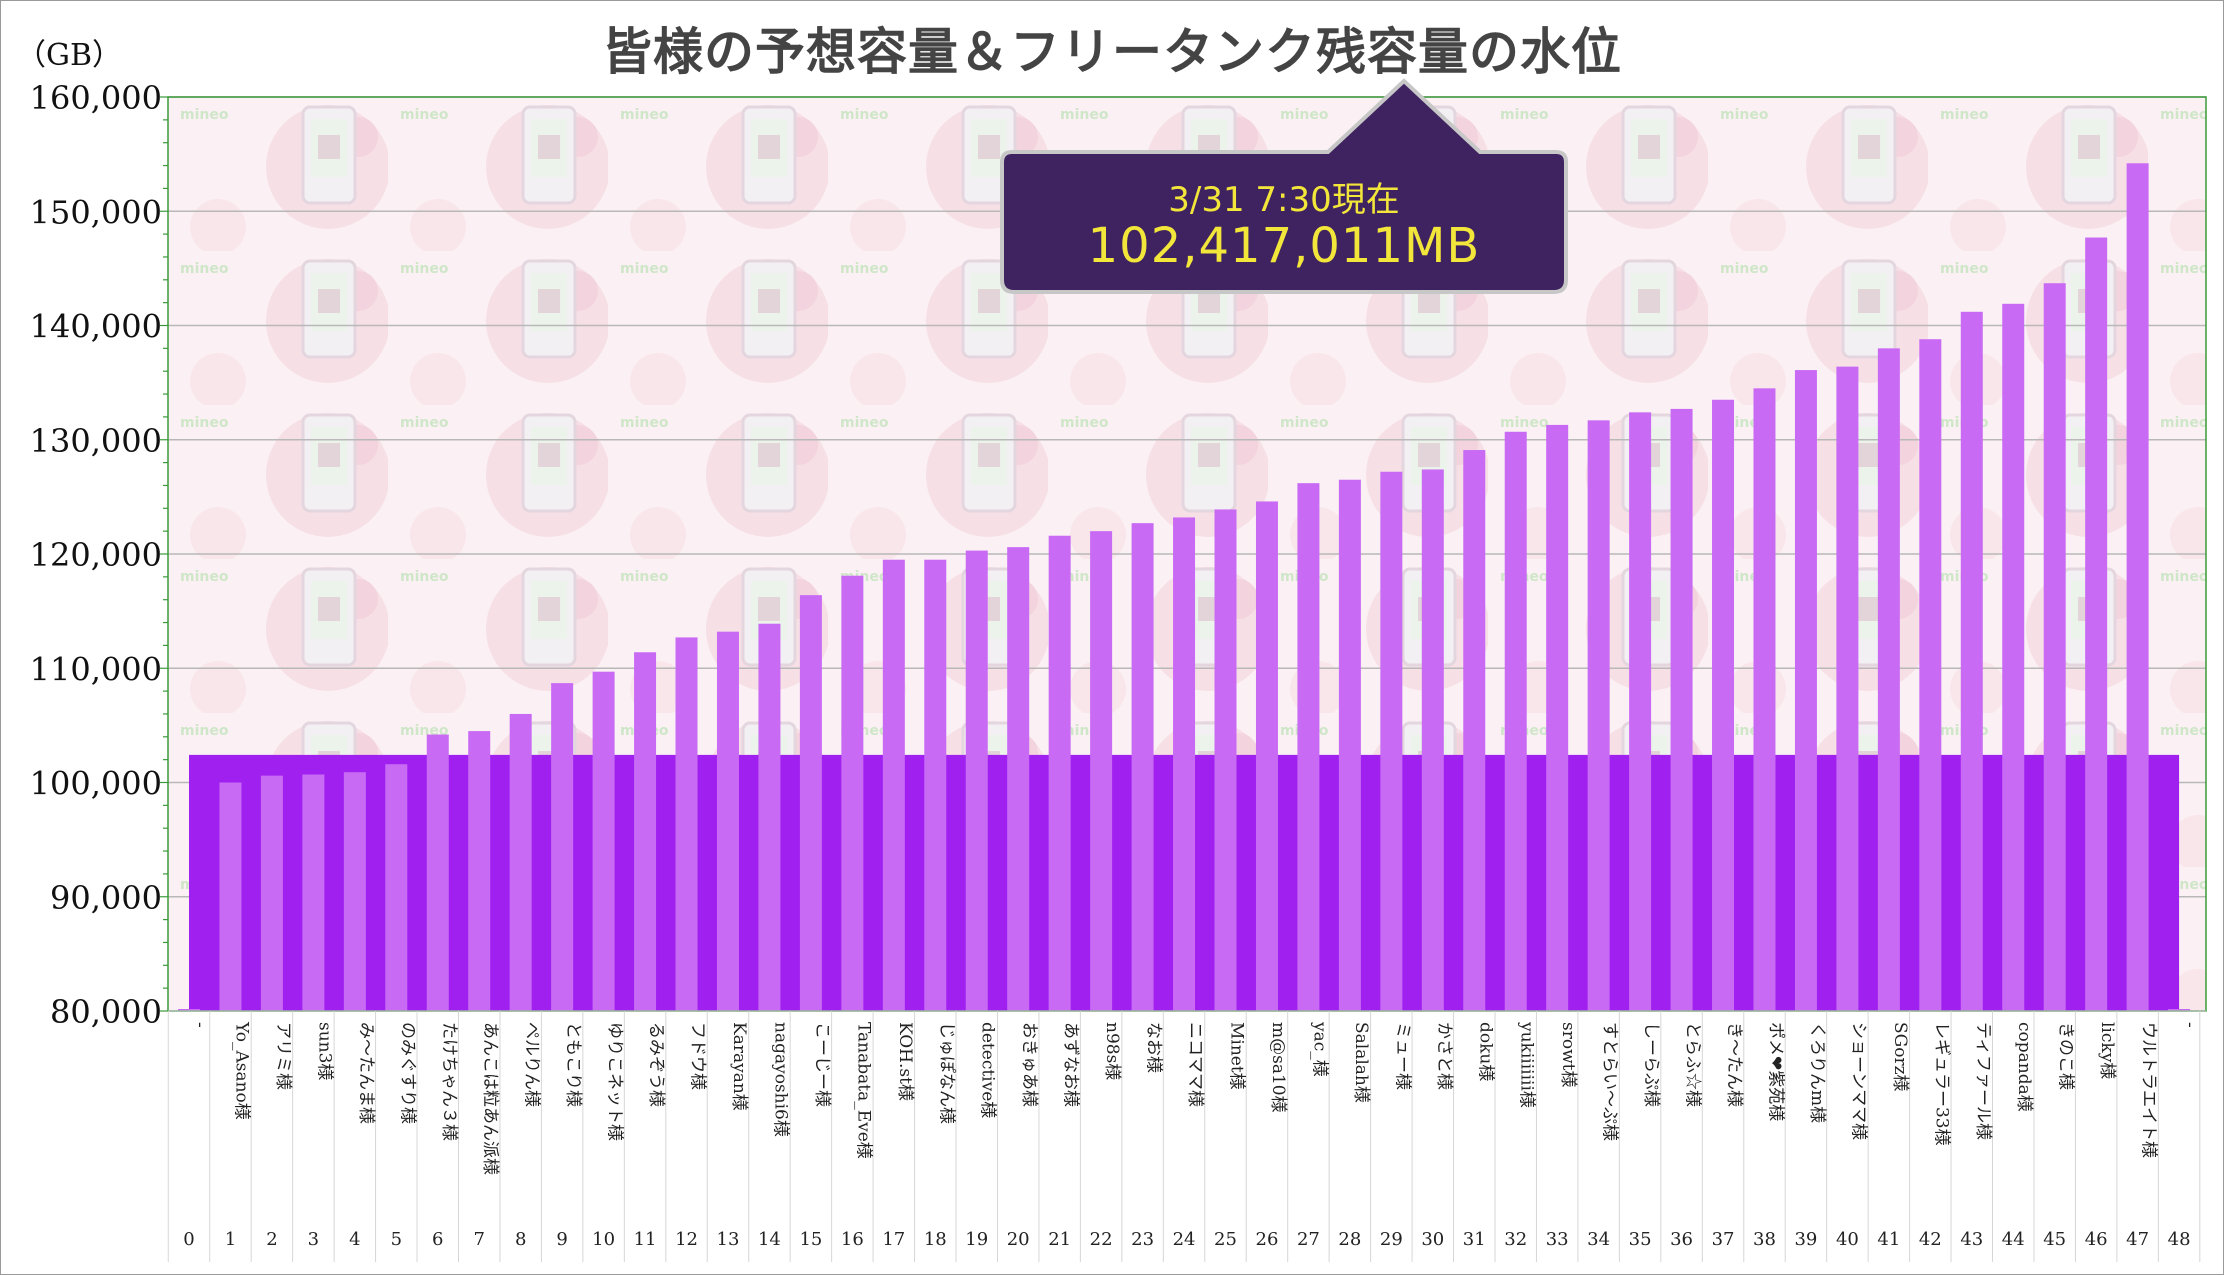 This screenshot has height=1275, width=2224. Describe the element at coordinates (1681, 1239) in the screenshot. I see `index-label-36: 36` at that location.